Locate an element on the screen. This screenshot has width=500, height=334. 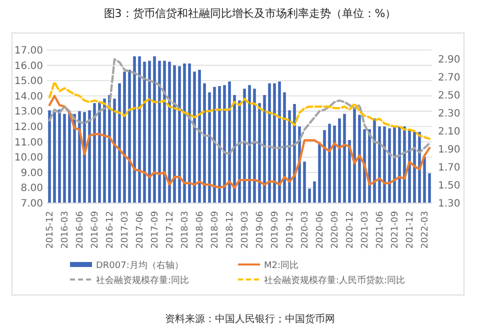
y-tick-label: 10.00 is located at coordinates (28, 158).